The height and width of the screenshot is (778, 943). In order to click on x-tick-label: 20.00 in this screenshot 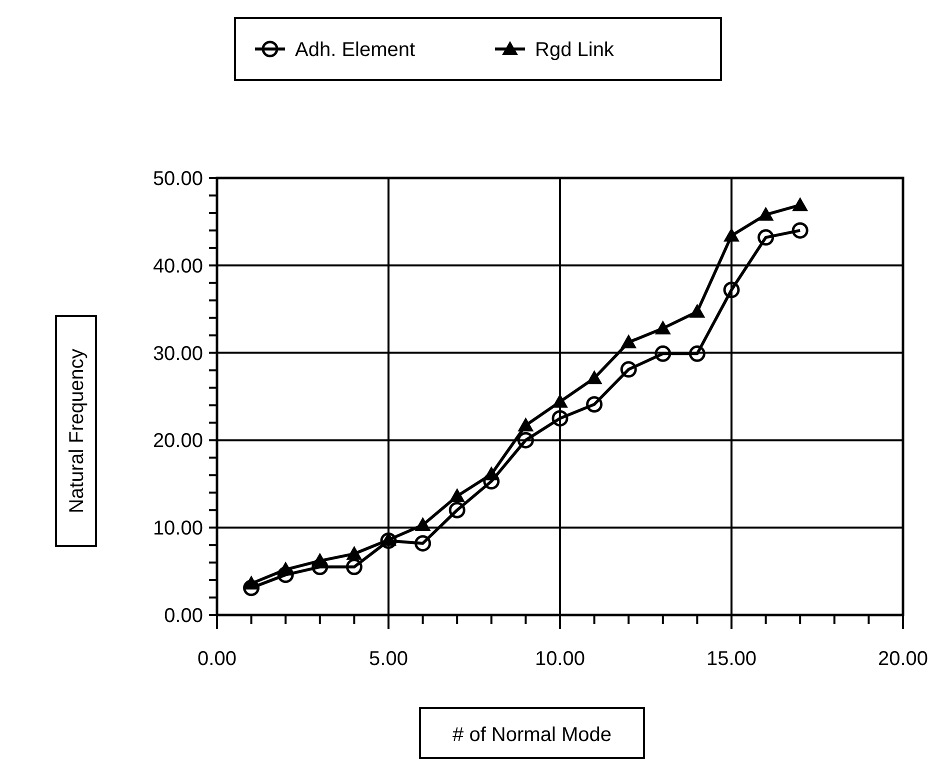, I will do `click(903, 659)`.